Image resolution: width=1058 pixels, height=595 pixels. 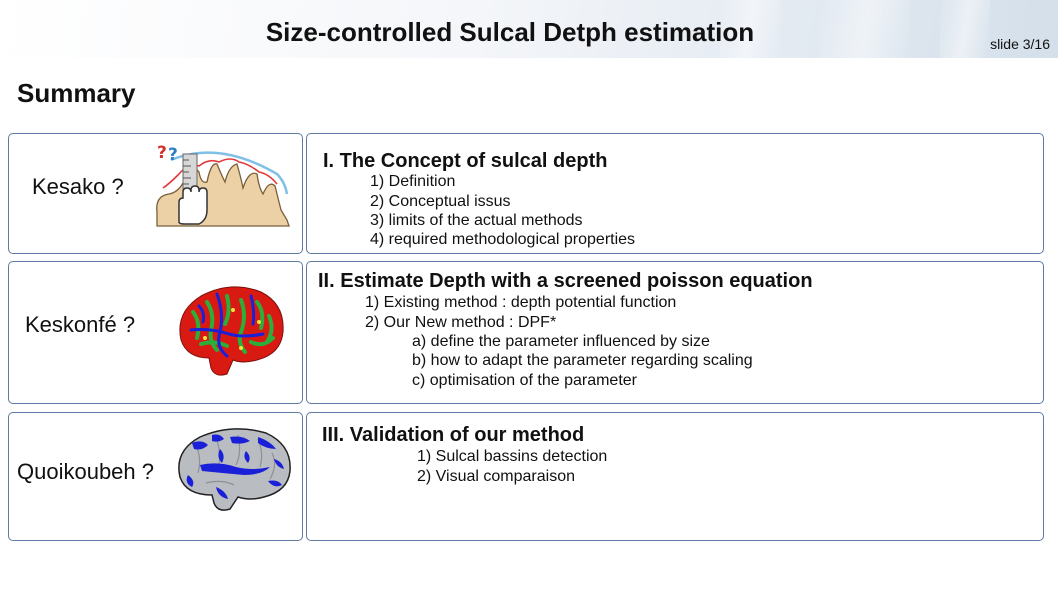 I want to click on section-item: 3) limits of the actual methods, so click(x=476, y=220).